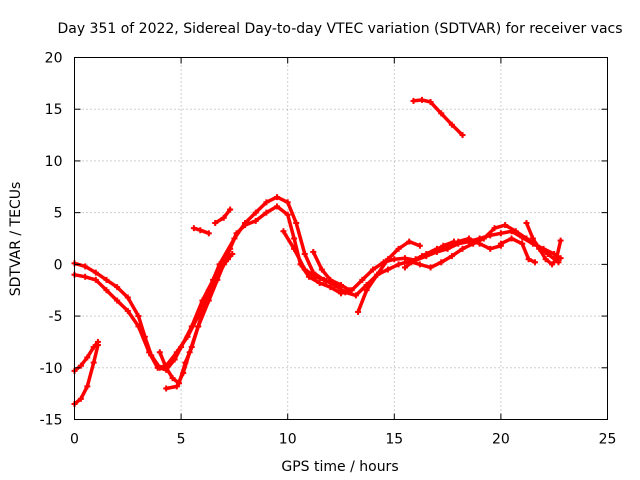 This screenshot has width=640, height=480. What do you see at coordinates (181, 440) in the screenshot?
I see `x-tick-label: 5` at bounding box center [181, 440].